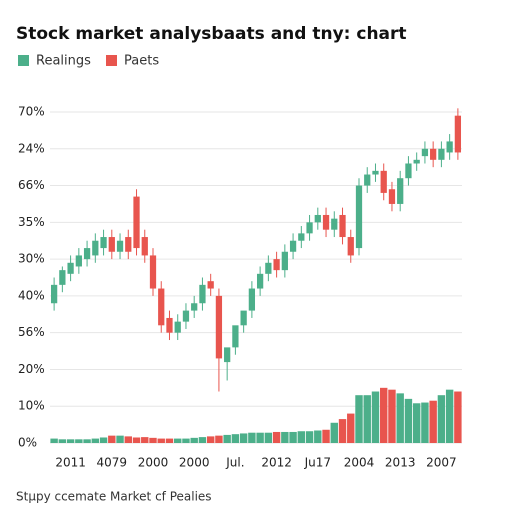  What do you see at coordinates (70, 463) in the screenshot?
I see `x-tick-label: 2011` at bounding box center [70, 463].